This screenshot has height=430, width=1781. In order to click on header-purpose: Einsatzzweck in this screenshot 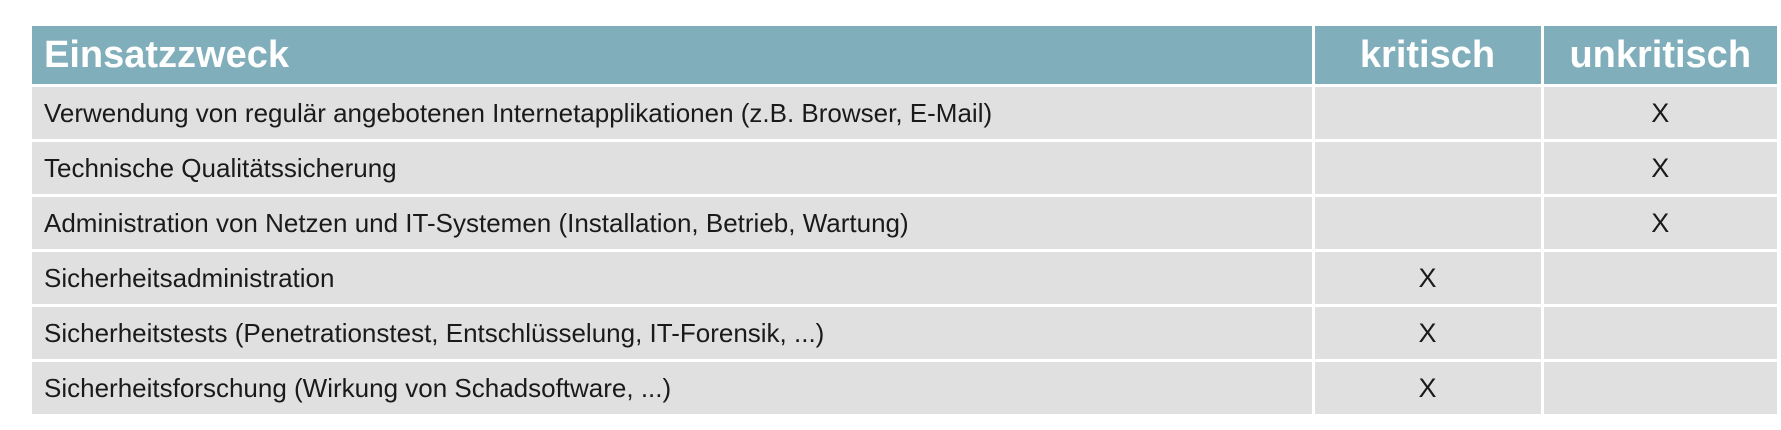, I will do `click(673, 56)`.